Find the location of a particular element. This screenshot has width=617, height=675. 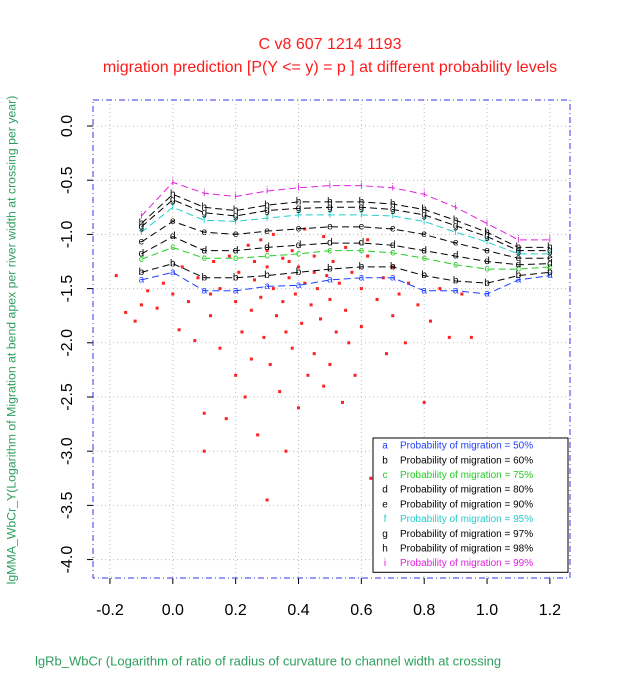

x-tick-label: 0.4 is located at coordinates (298, 610).